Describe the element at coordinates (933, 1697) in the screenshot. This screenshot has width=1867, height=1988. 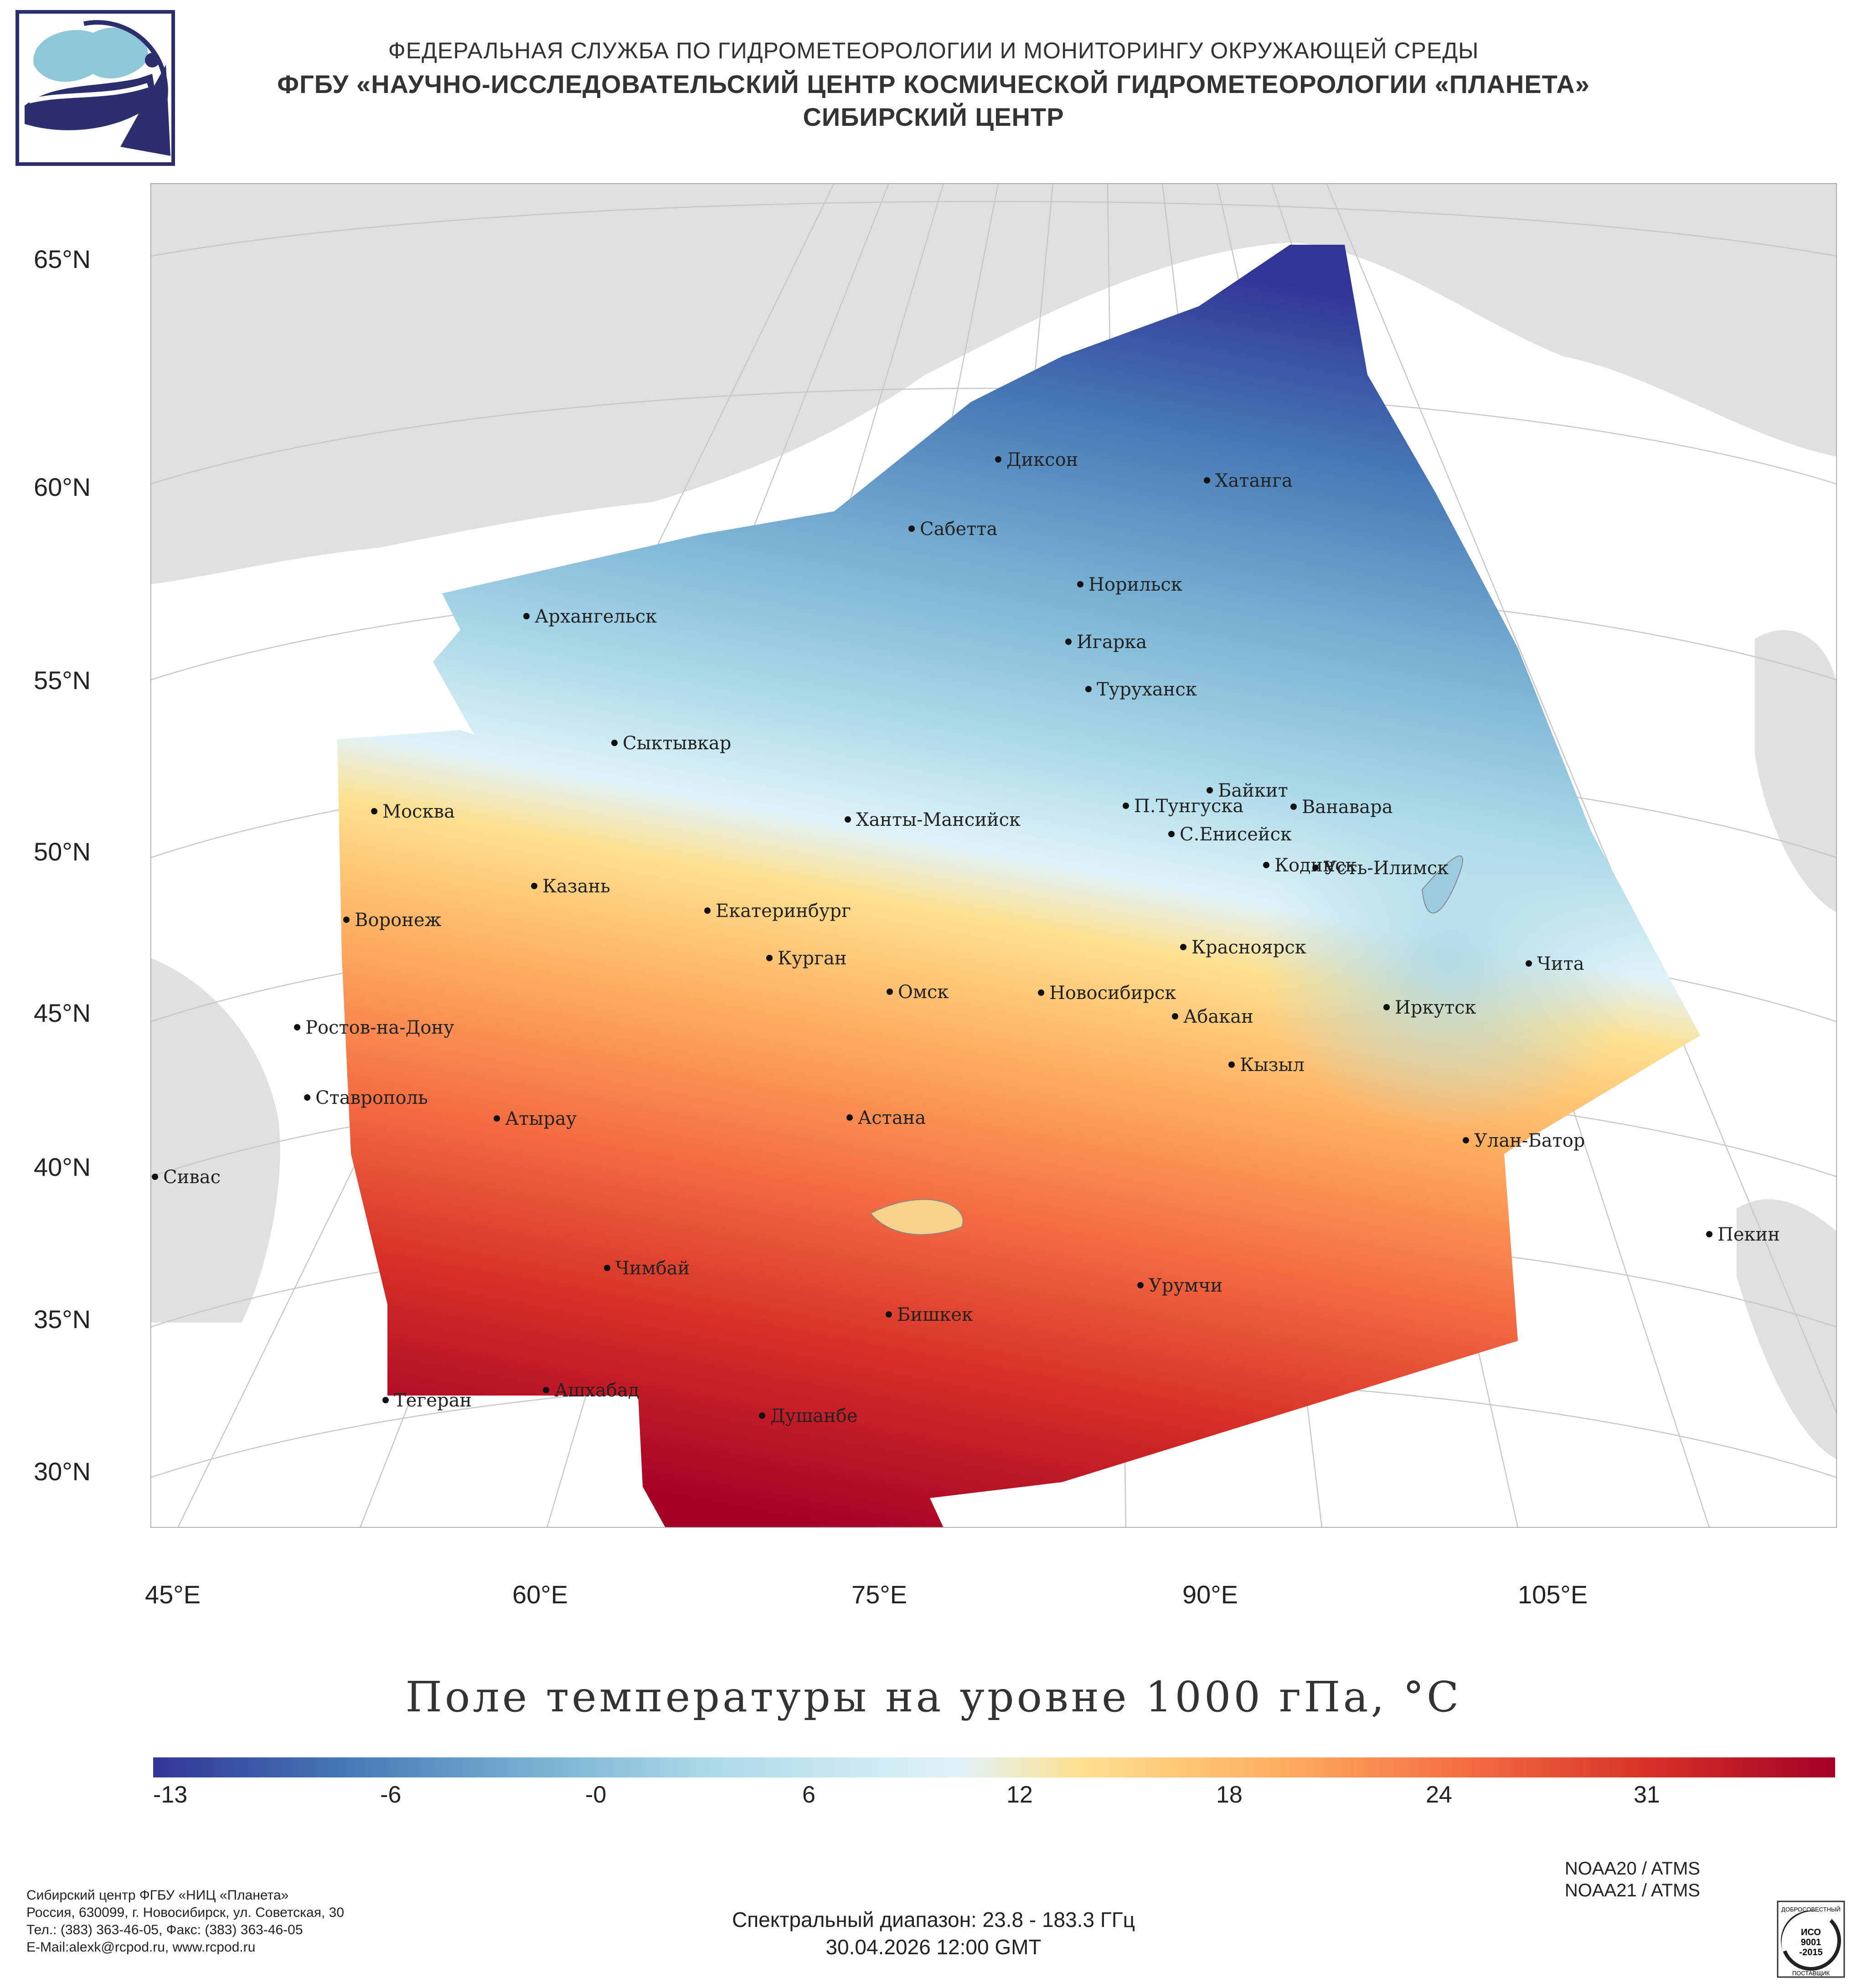
I see `map-title: Поле температуры на уровне 1000 гПа, °C` at that location.